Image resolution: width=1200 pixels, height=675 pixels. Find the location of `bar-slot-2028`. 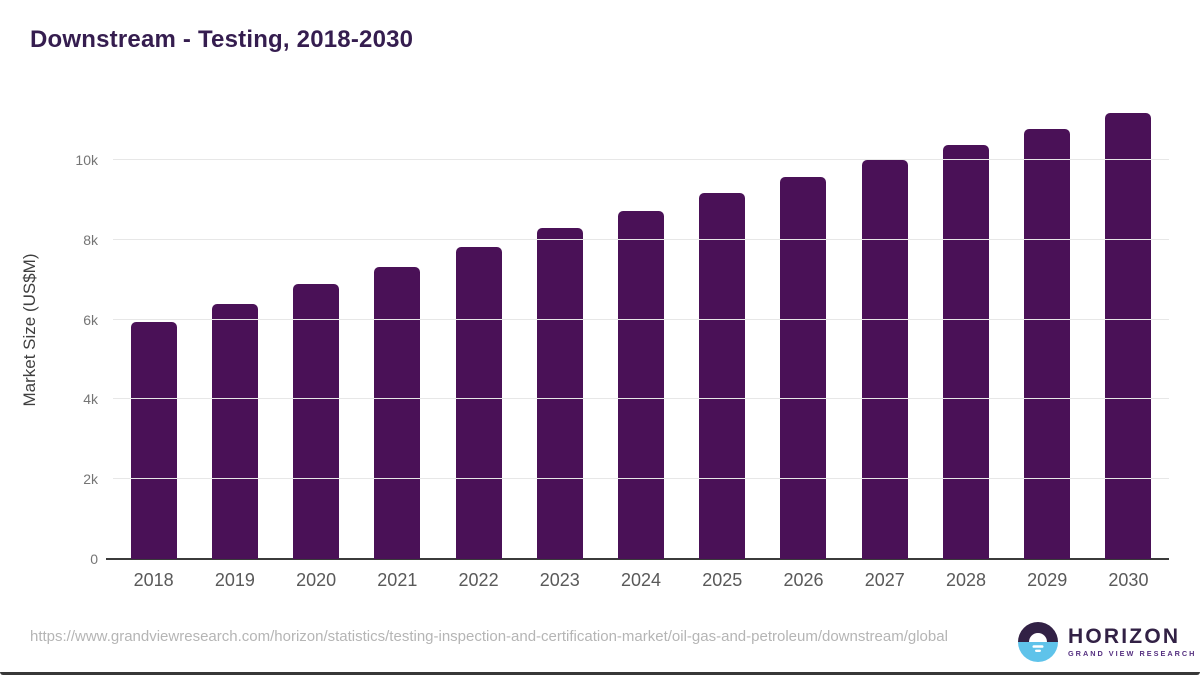

bar-slot-2028 is located at coordinates (965, 329).